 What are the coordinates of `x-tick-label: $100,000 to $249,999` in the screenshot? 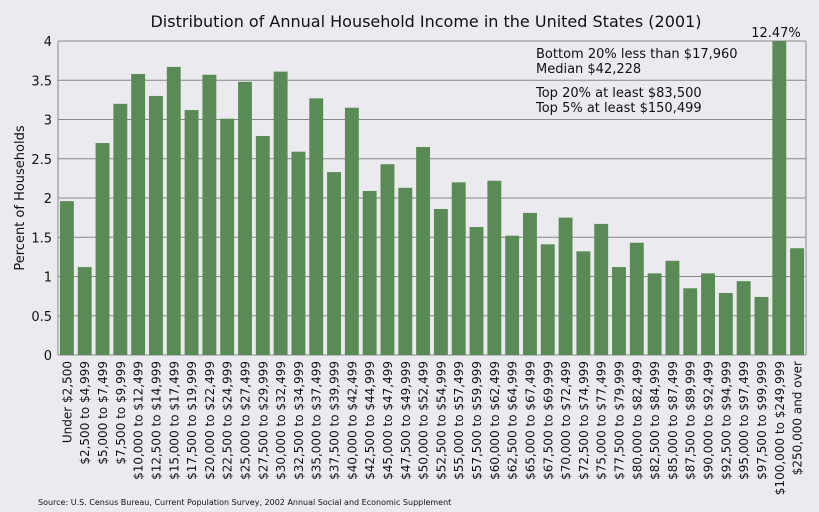 It's located at (780, 428).